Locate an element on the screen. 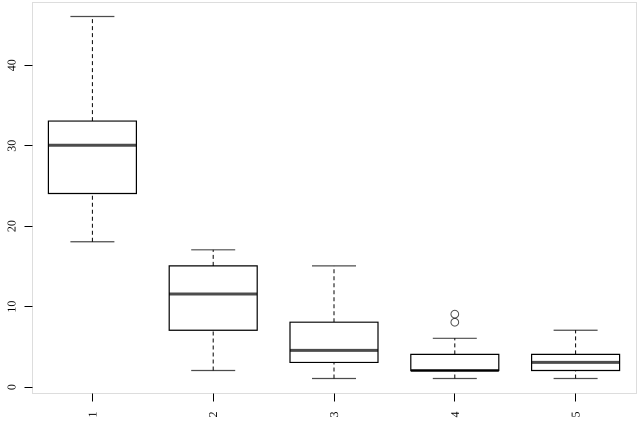  y-tick-label: 10 is located at coordinates (11, 306).